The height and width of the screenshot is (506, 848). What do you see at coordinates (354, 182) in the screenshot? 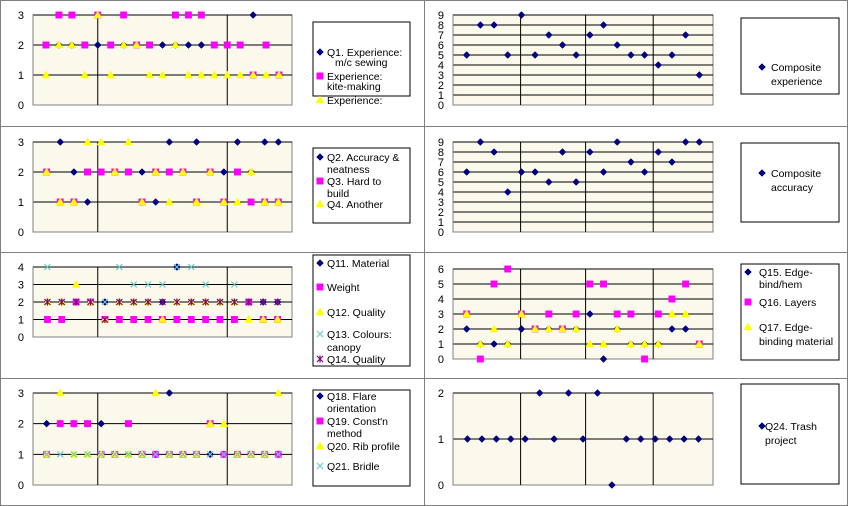
I see `legend-label: Q3. Hard to` at bounding box center [354, 182].